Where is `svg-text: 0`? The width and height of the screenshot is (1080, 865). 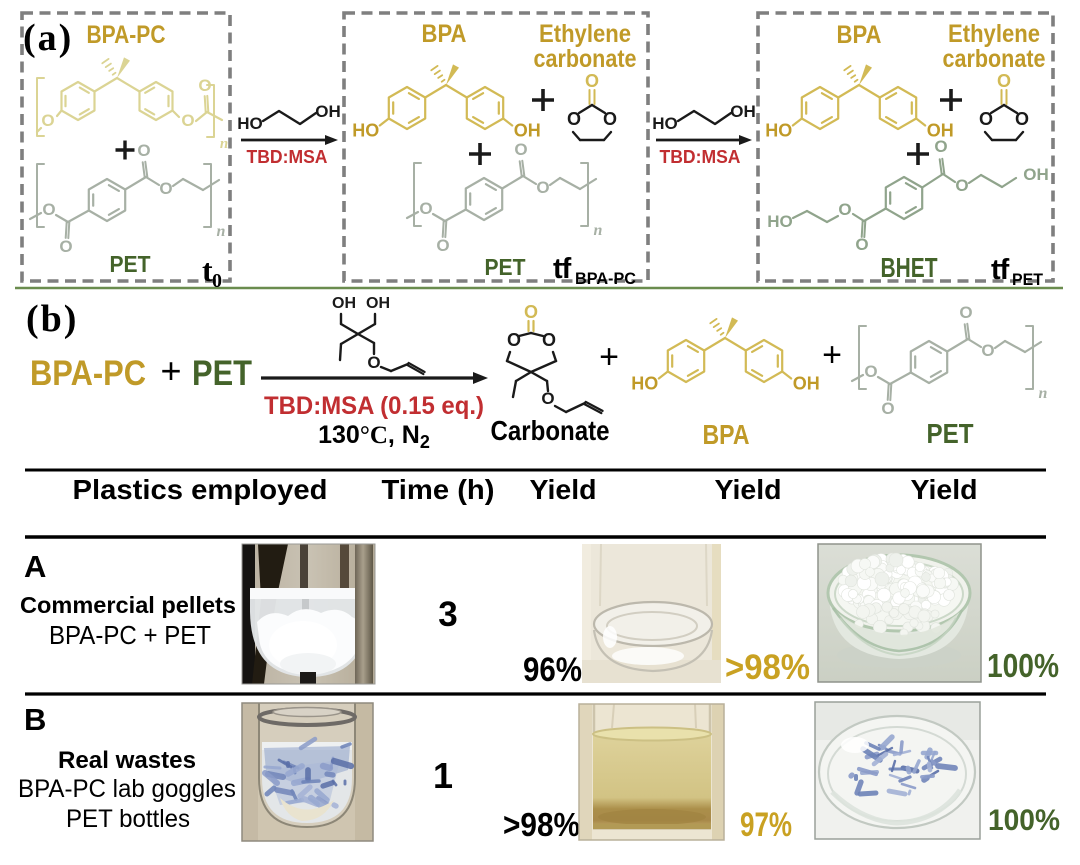 svg-text: 0 is located at coordinates (217, 281).